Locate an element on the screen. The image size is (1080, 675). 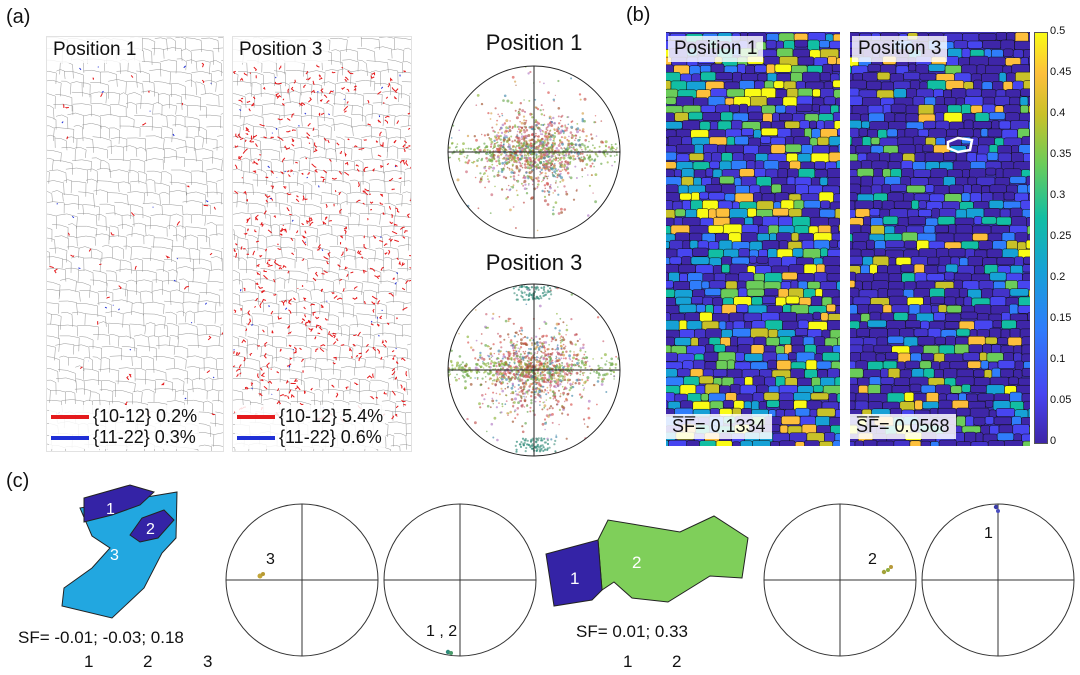
pole-point is located at coordinates (451, 653).